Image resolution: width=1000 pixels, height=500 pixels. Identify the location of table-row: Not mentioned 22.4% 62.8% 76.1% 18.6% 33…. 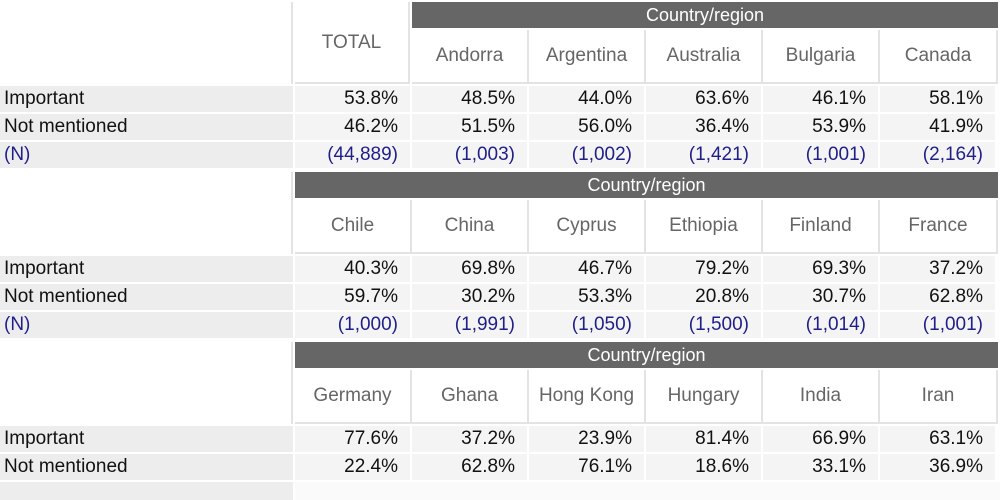
(500, 467).